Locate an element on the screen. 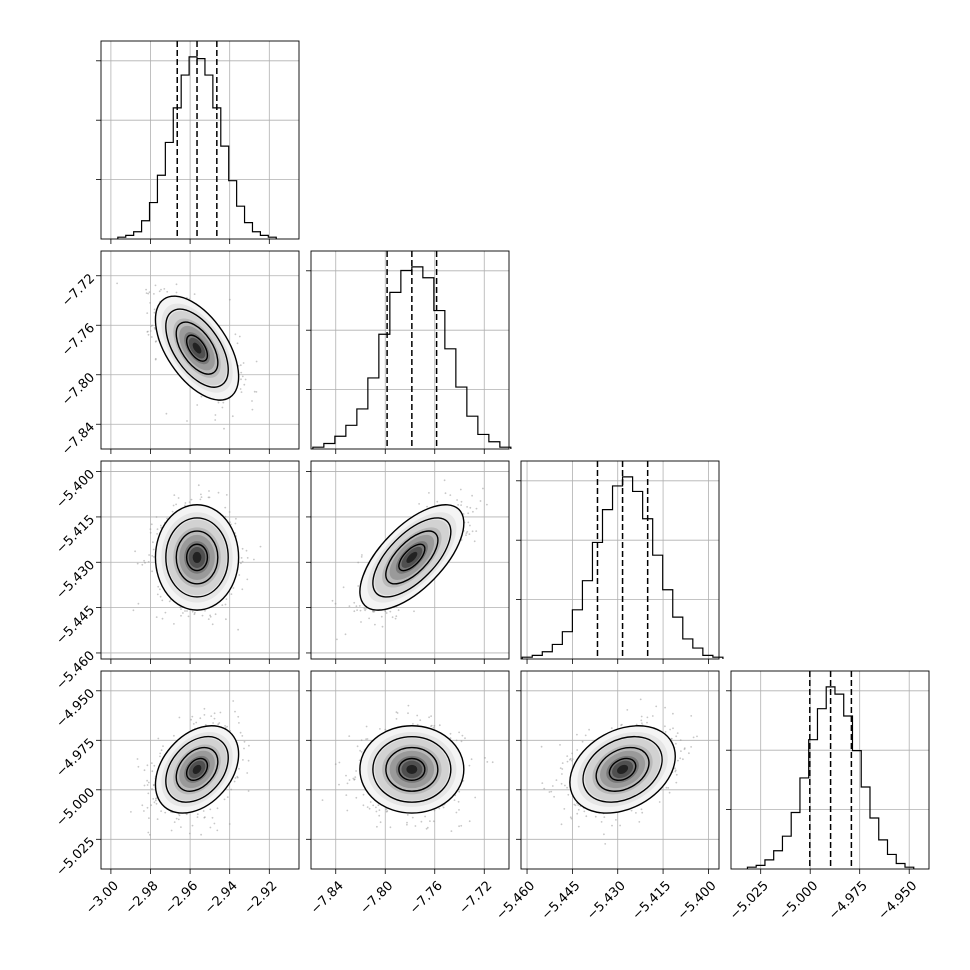  x-tick-label: −5.025 is located at coordinates (749, 900).